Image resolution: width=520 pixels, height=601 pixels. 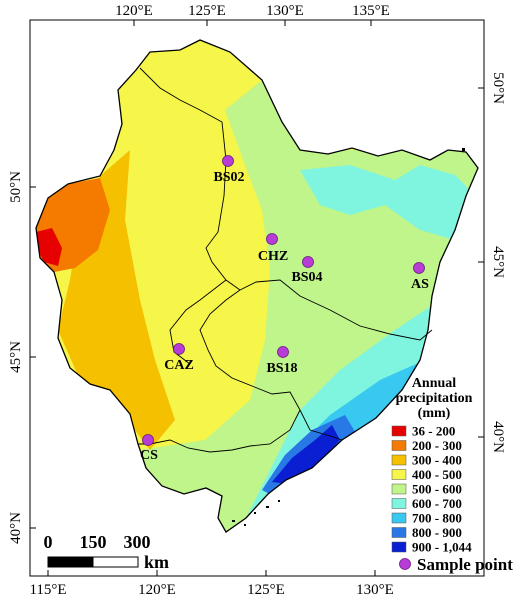 I want to click on right-tick-40n: 40°N, so click(x=498, y=437).